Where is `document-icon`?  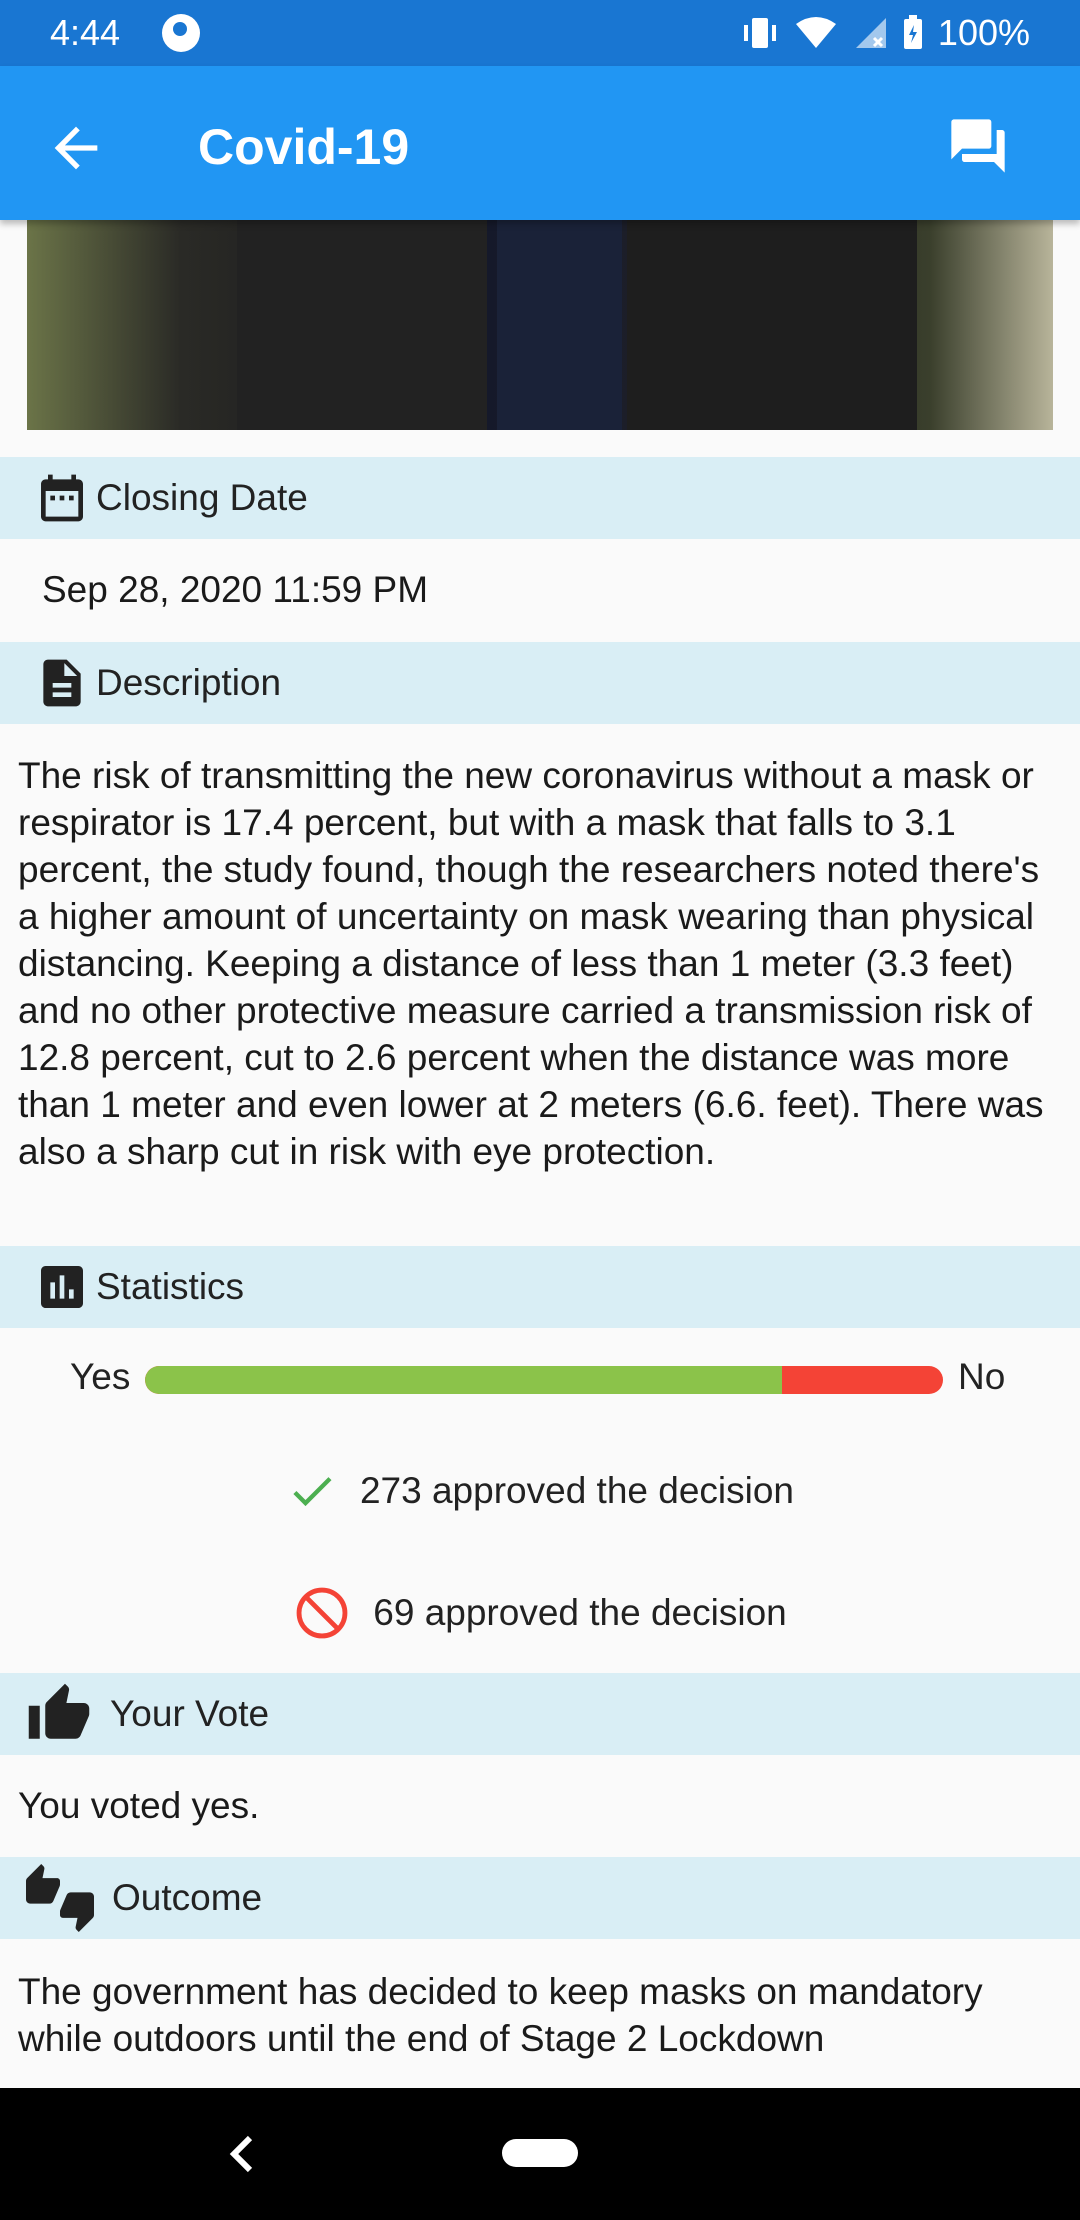 document-icon is located at coordinates (62, 683).